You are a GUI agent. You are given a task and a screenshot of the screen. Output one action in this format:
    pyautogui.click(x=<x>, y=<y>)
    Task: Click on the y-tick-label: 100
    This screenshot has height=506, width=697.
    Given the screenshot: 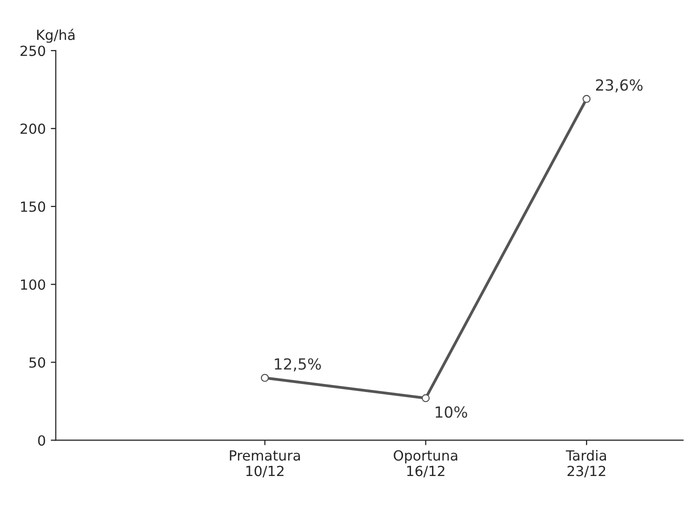 What is the action you would take?
    pyautogui.click(x=33, y=284)
    